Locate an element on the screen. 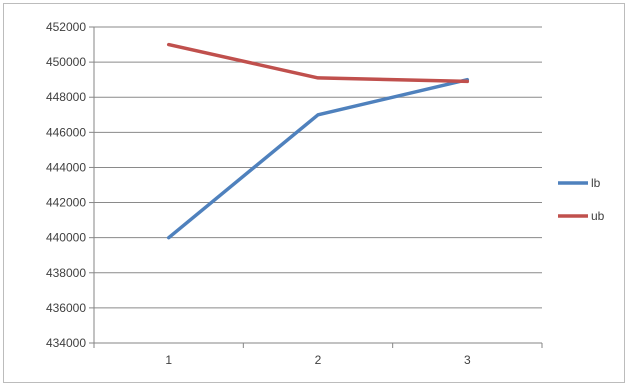 The height and width of the screenshot is (387, 630). series-line-ub is located at coordinates (318, 63).